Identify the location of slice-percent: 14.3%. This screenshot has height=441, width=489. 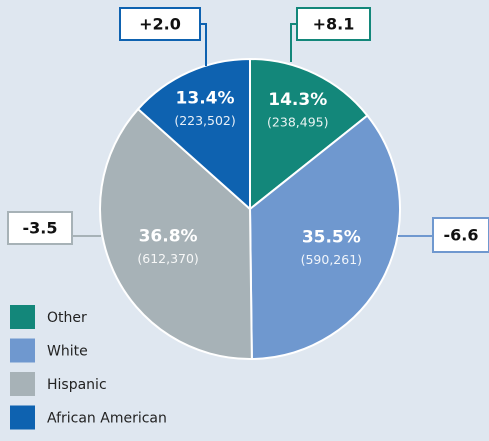
(297, 100).